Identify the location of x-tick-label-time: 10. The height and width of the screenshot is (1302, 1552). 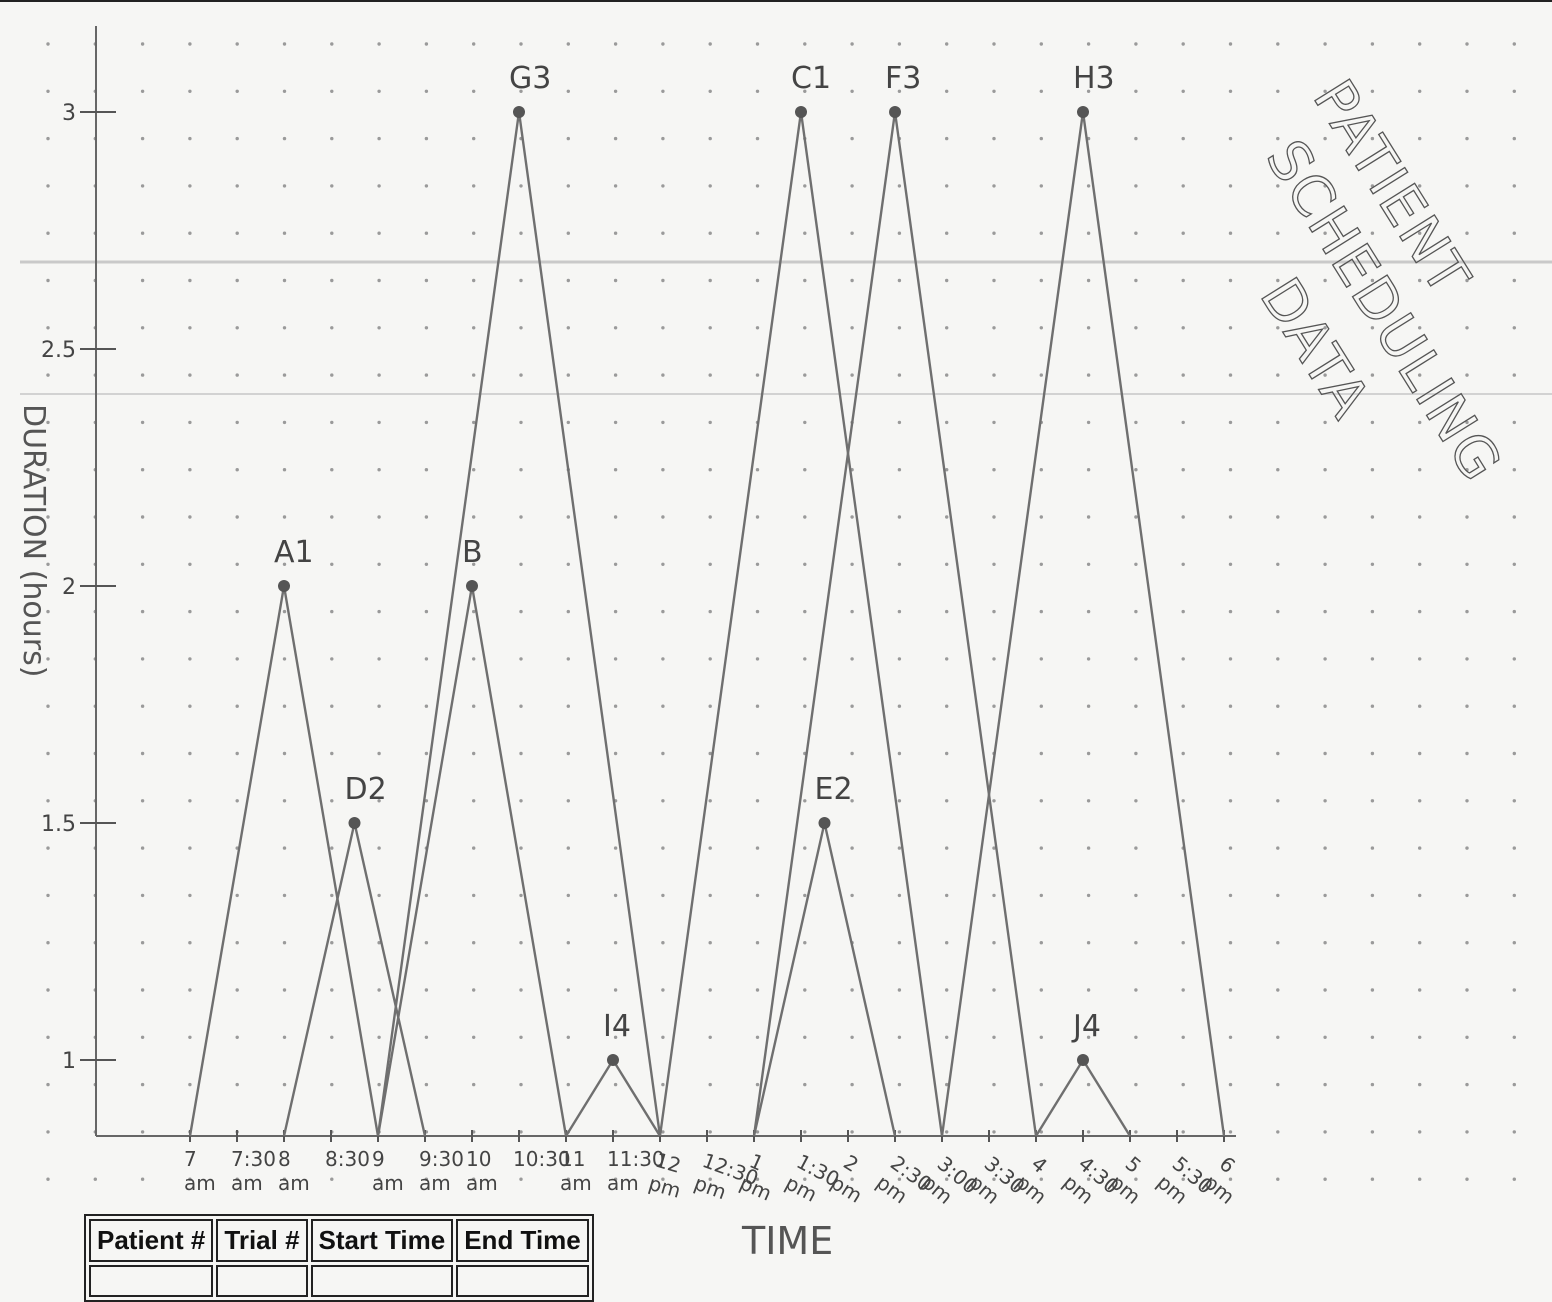
(478, 1159).